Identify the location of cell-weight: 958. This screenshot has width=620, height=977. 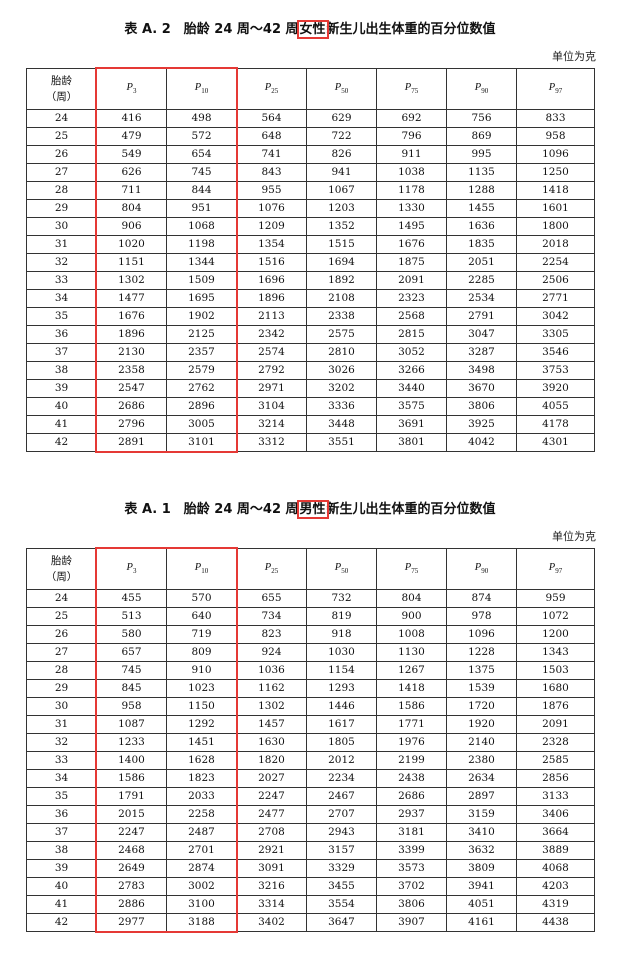
(555, 136).